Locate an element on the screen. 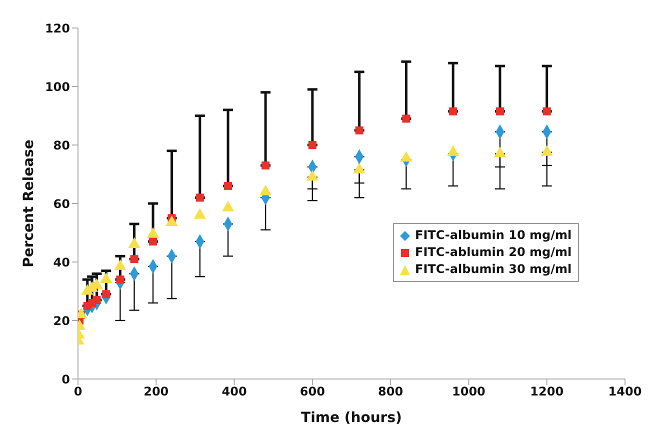 This screenshot has height=442, width=653. x-tick-label: 0 is located at coordinates (78, 391).